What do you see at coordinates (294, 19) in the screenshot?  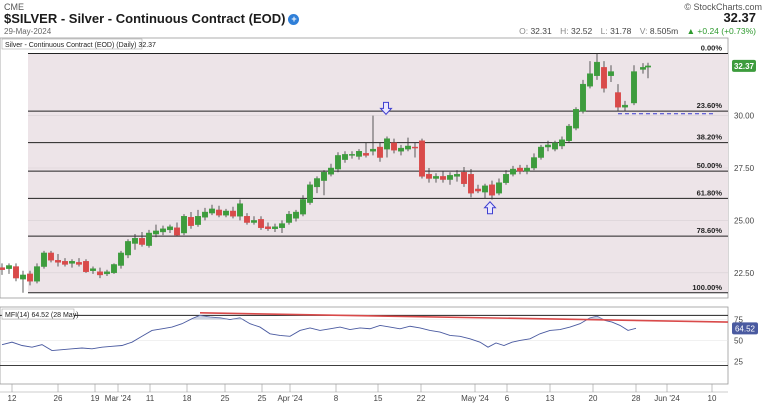 I see `info-icon: +` at bounding box center [294, 19].